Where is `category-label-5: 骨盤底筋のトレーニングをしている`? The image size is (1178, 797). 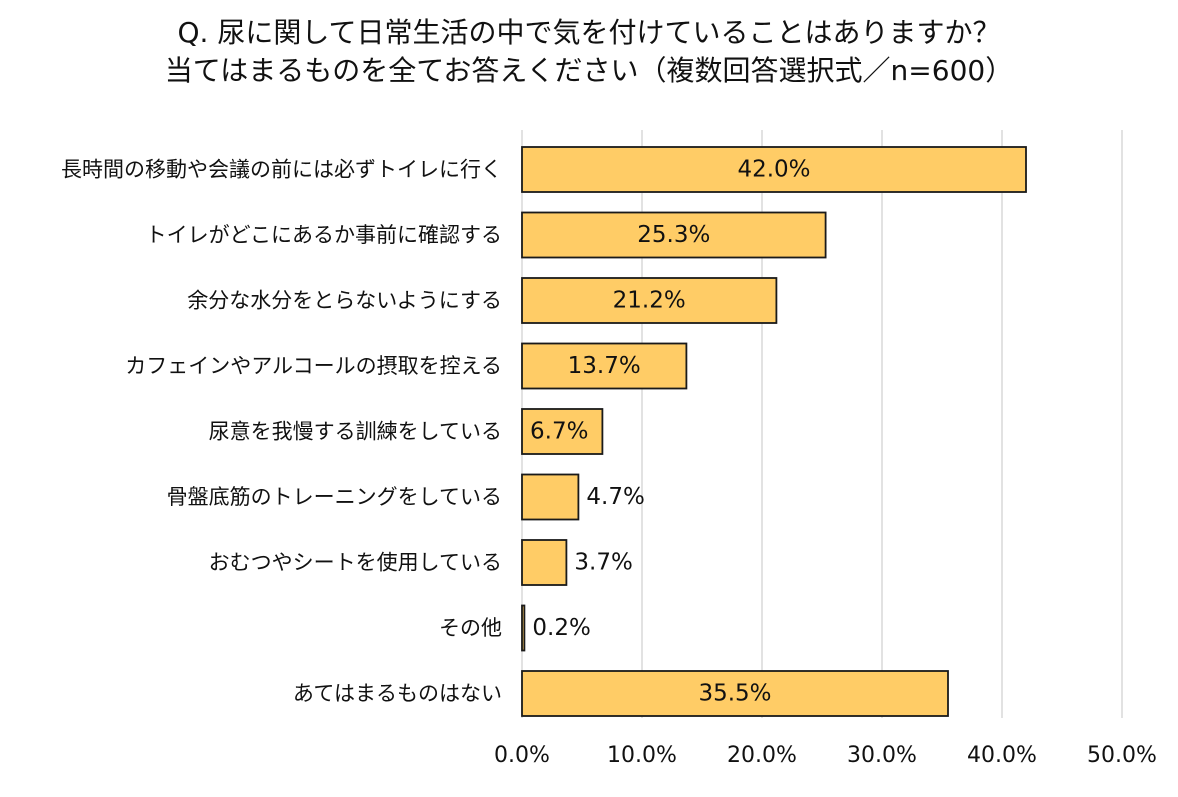
category-label-5: 骨盤底筋のトレーニングをしている is located at coordinates (334, 497).